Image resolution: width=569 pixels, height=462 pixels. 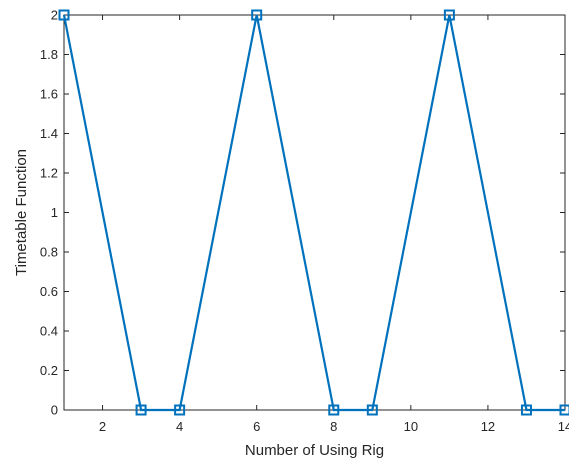 What do you see at coordinates (21, 212) in the screenshot?
I see `y-axis-label: Timetable Function` at bounding box center [21, 212].